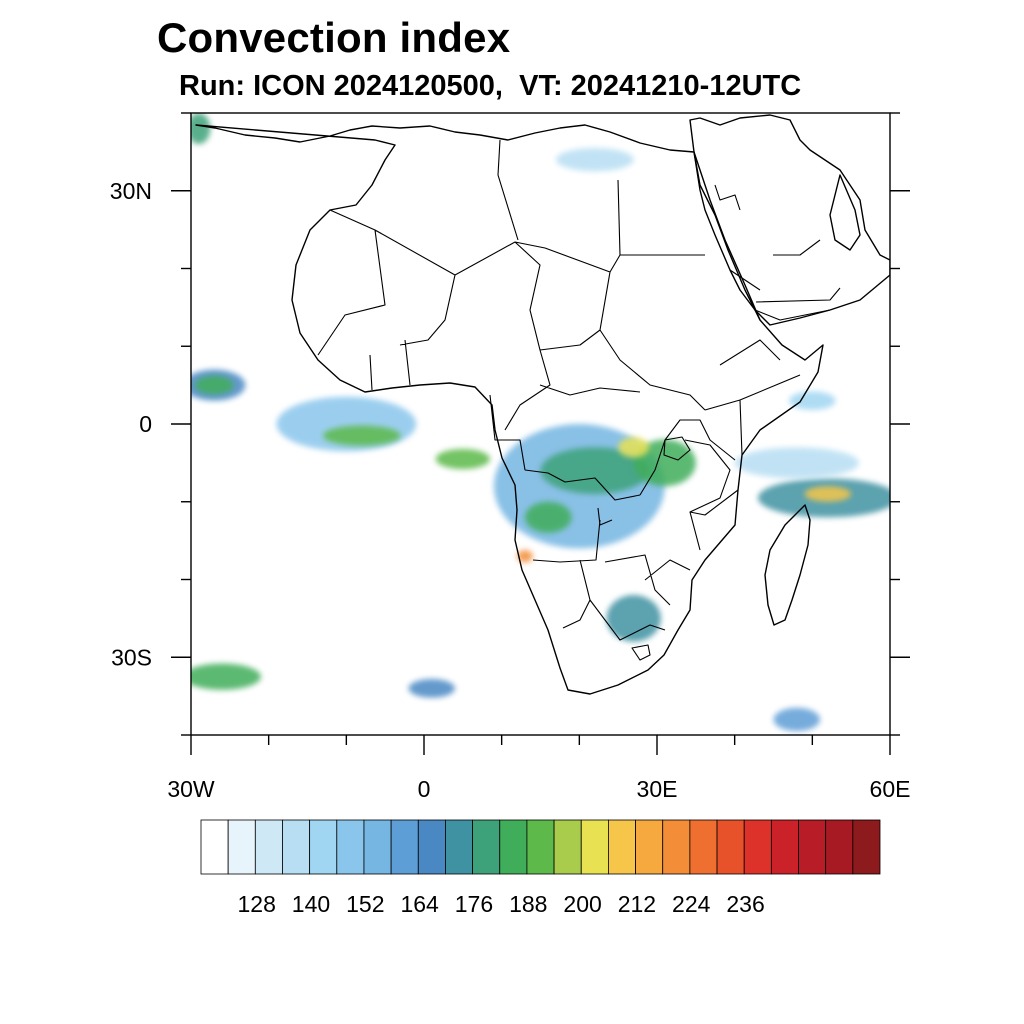  Describe the element at coordinates (334, 37) in the screenshot. I see `map-title: Convection index` at that location.